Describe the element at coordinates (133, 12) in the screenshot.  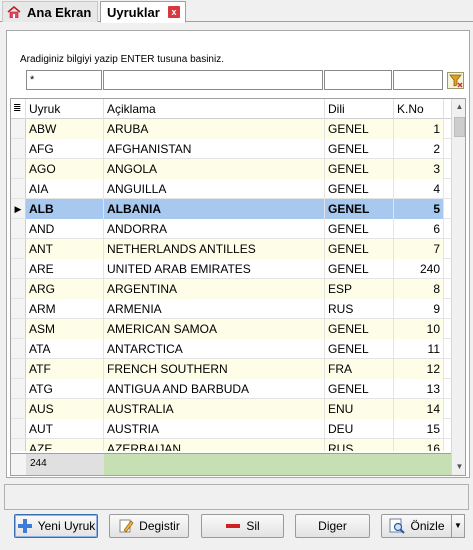
I see `tab-label: Uyruklar` at that location.